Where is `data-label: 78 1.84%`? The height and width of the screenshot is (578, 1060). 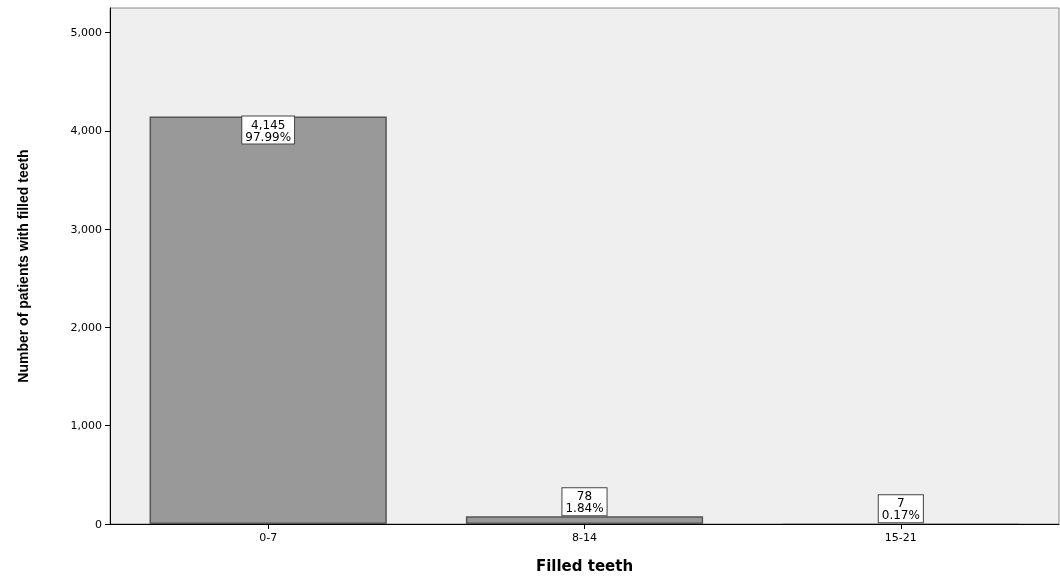 data-label: 78 1.84% is located at coordinates (584, 502).